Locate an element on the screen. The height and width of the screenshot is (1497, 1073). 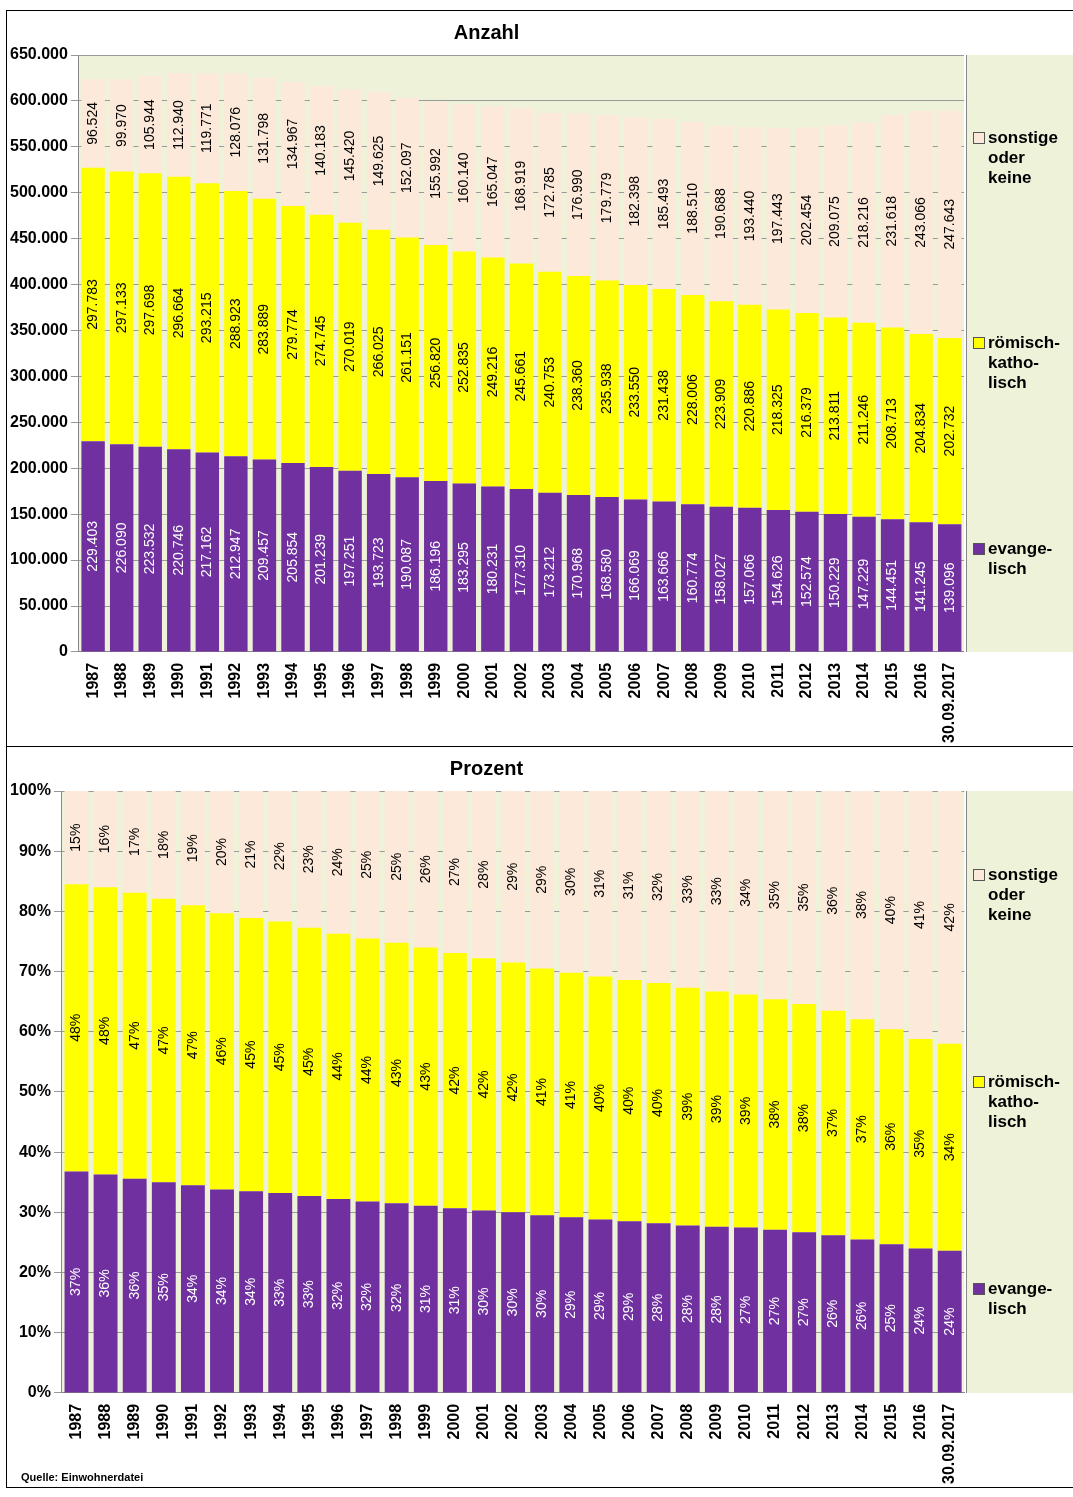
data-label: 40% is located at coordinates (890, 910).